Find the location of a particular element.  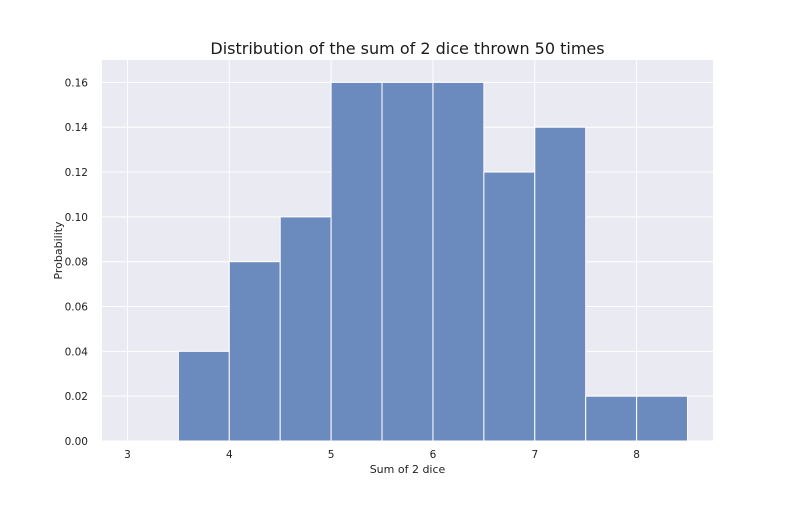

y-tick-label: 0.02 is located at coordinates (76, 397).